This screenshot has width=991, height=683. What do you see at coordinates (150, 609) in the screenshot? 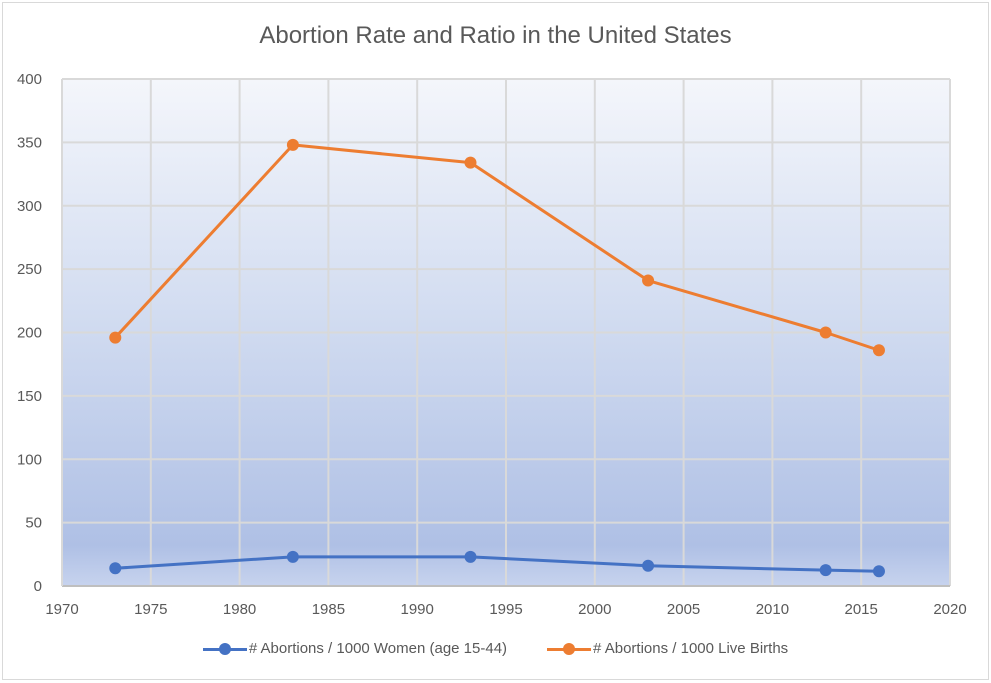
I see `x-tick-label: 1975` at bounding box center [150, 609].